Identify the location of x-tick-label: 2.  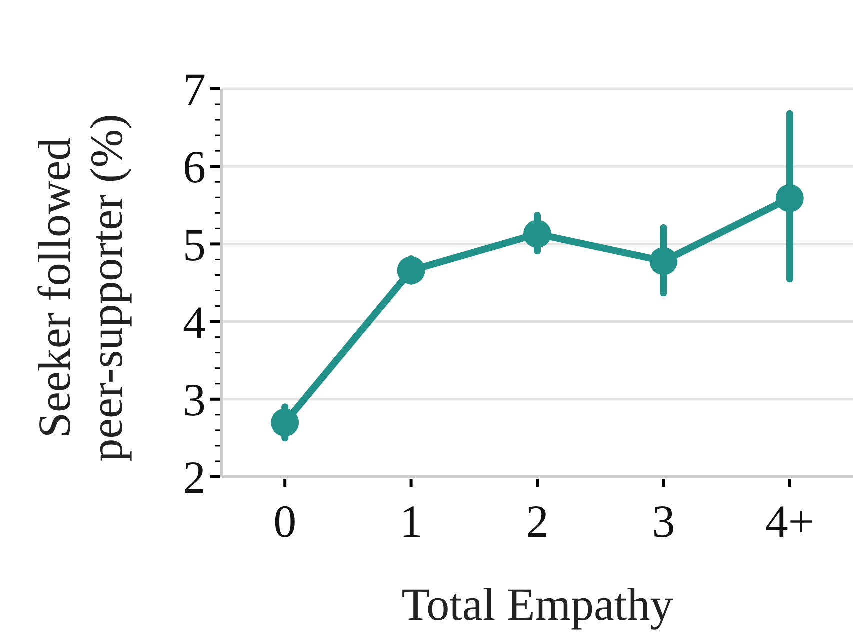
(537, 521).